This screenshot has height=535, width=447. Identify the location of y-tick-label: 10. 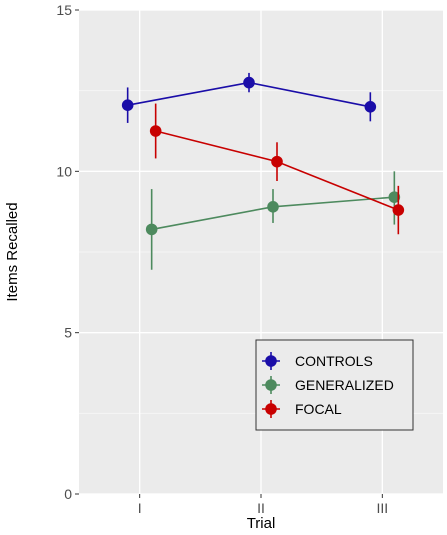
(64, 171).